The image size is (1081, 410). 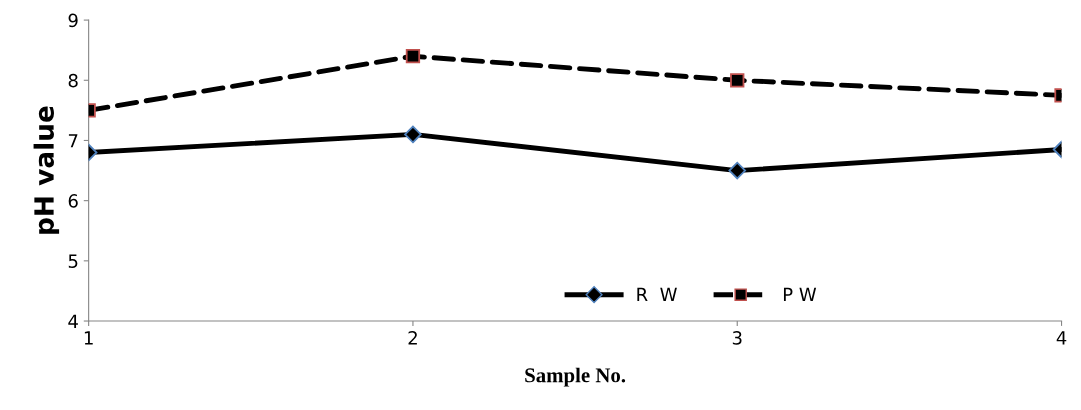 What do you see at coordinates (73, 80) in the screenshot?
I see `y-tick-label: 8` at bounding box center [73, 80].